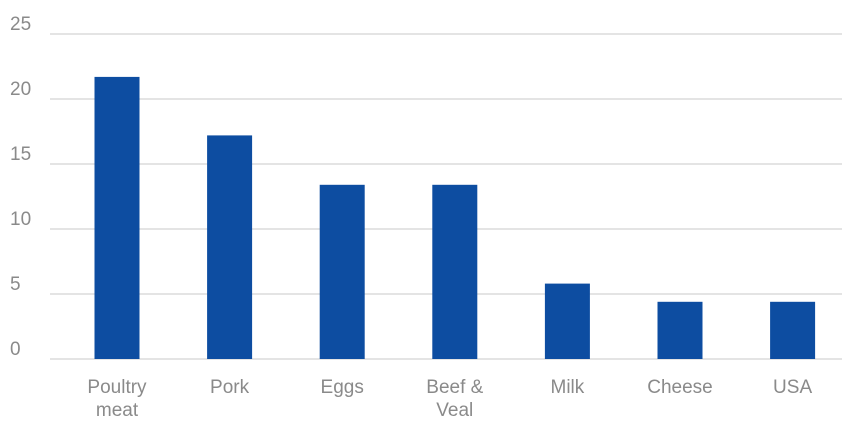 Image resolution: width=842 pixels, height=421 pixels. Describe the element at coordinates (454, 399) in the screenshot. I see `x-category-label: Beef & Veal` at that location.